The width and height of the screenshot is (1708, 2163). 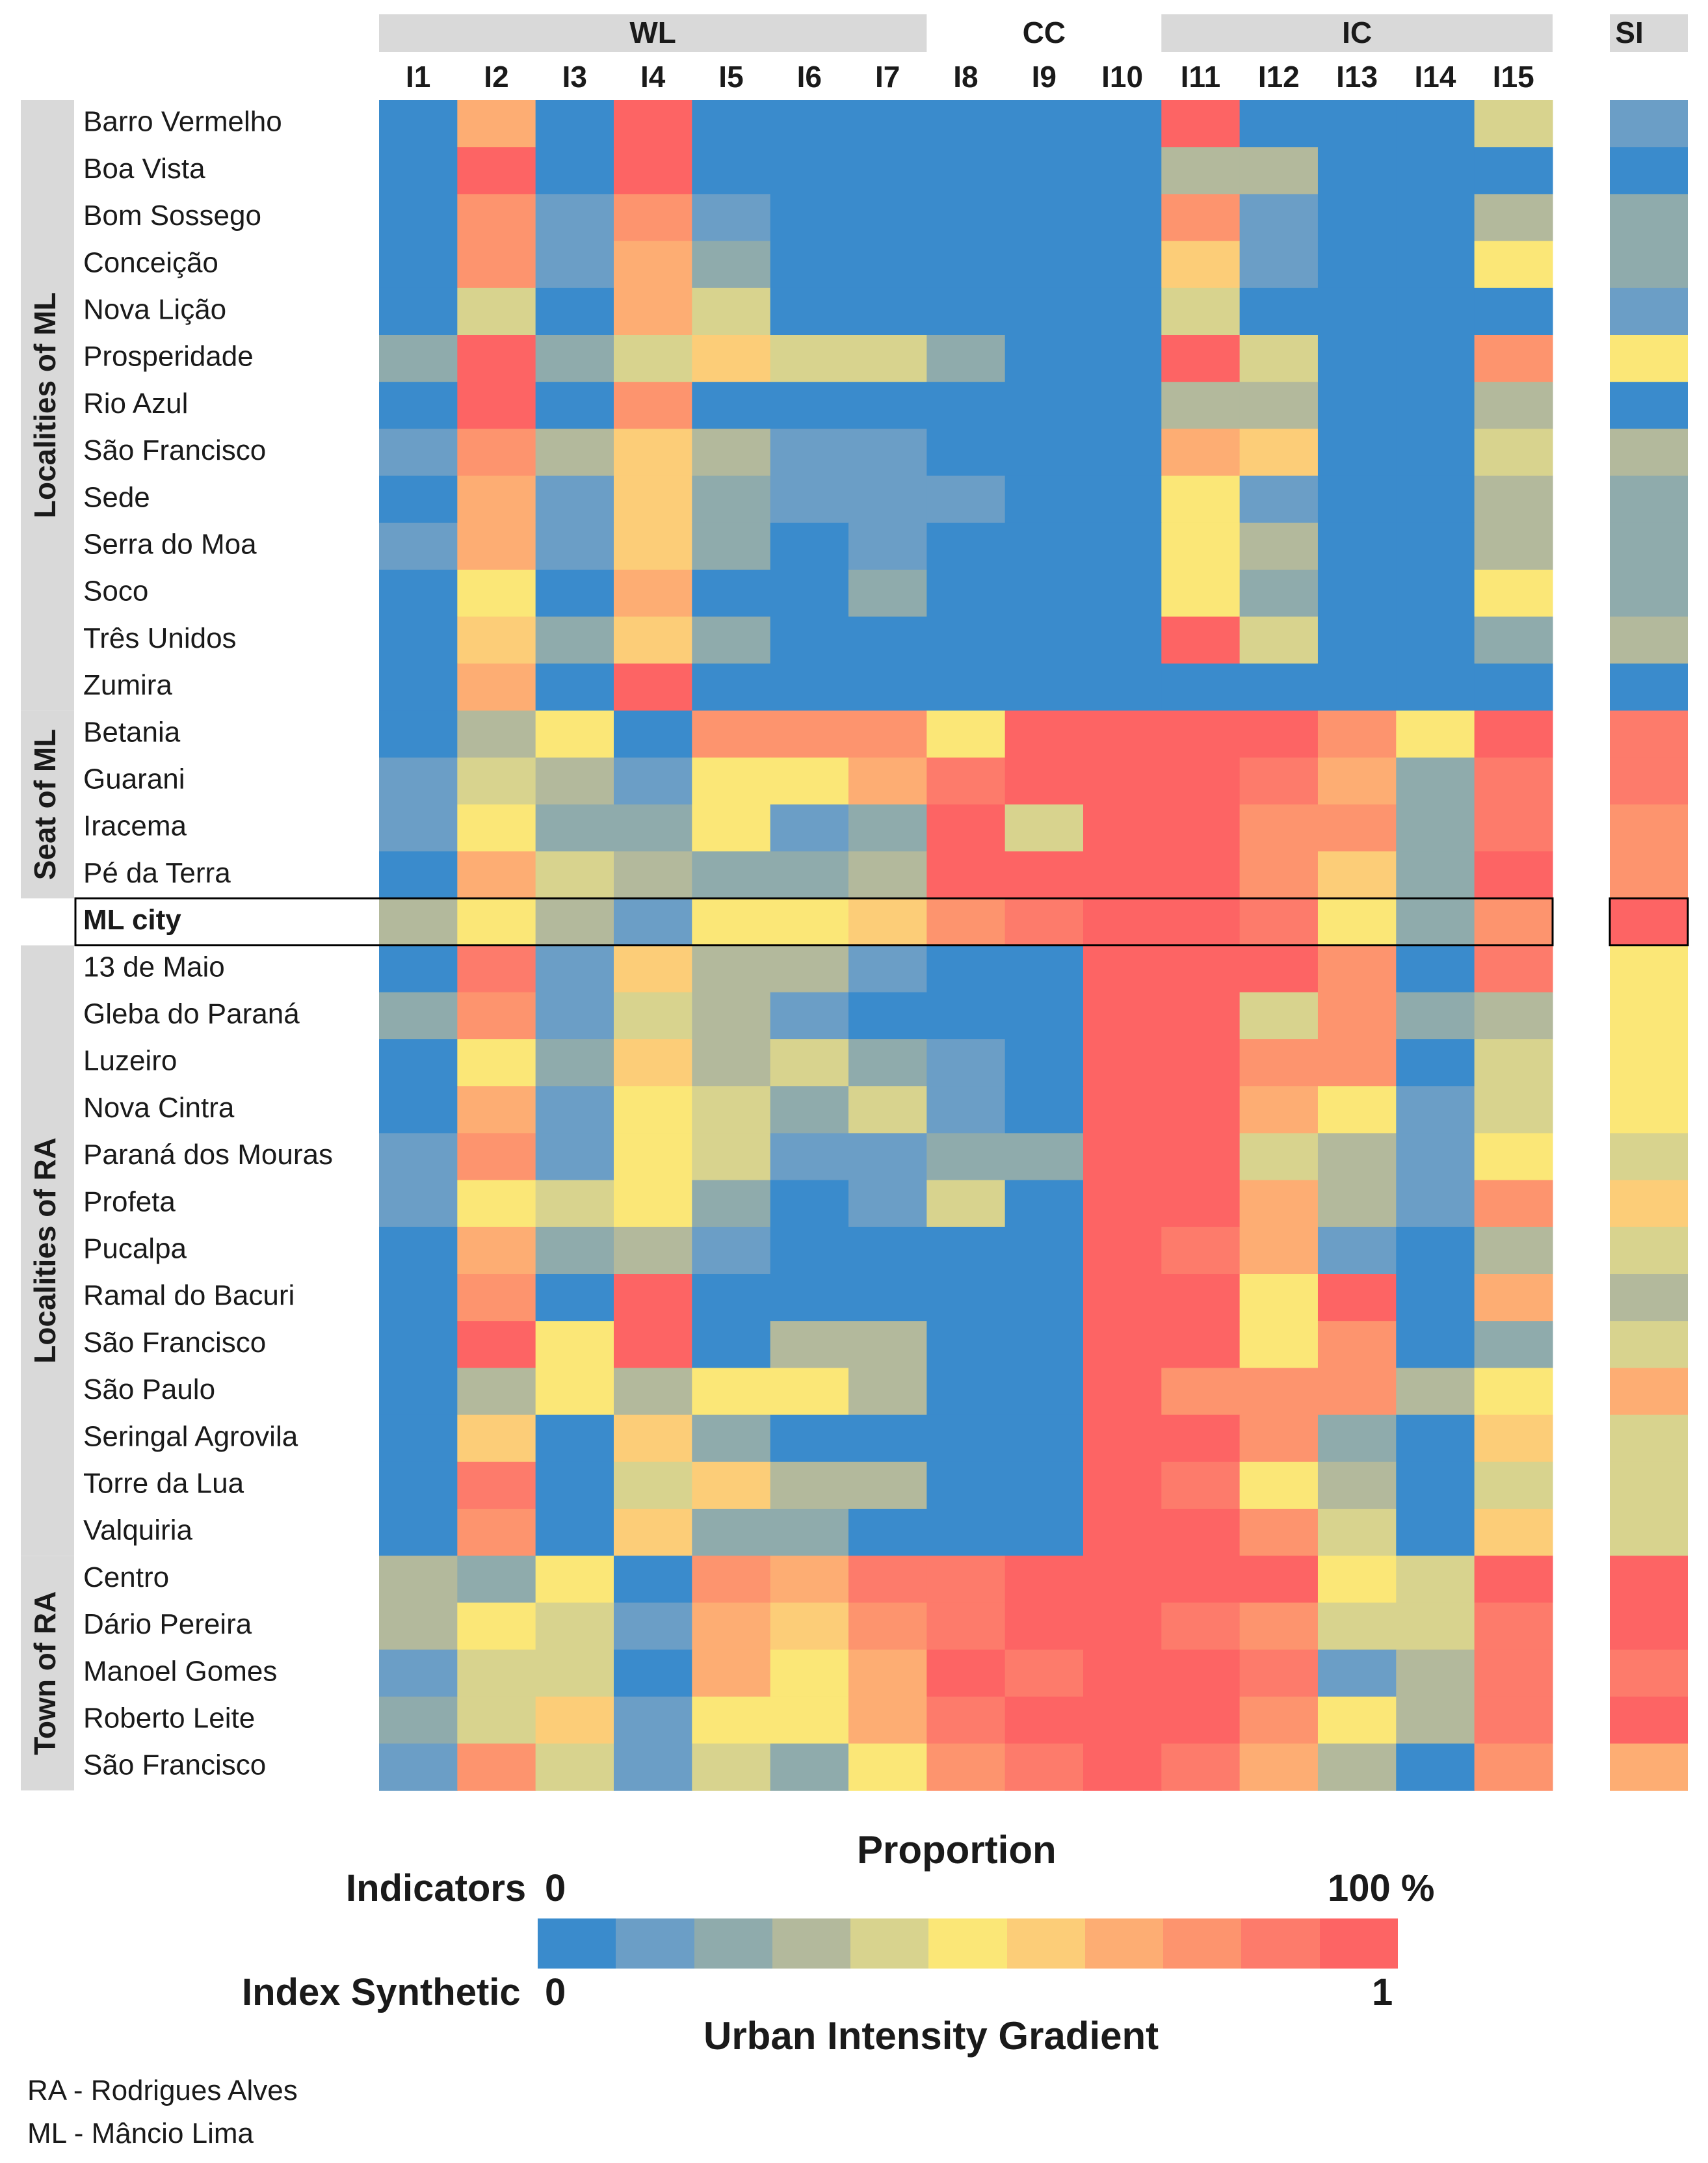 I want to click on row-label: Nova Lição, so click(x=154, y=310).